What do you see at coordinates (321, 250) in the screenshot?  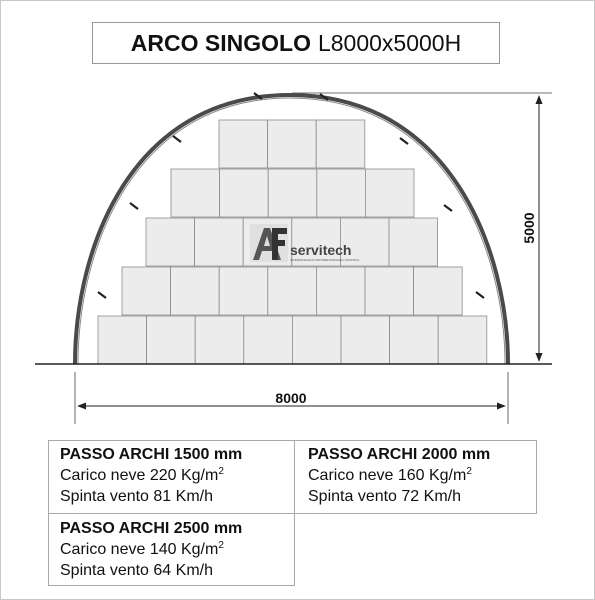 I see `logo-name: servitech` at bounding box center [321, 250].